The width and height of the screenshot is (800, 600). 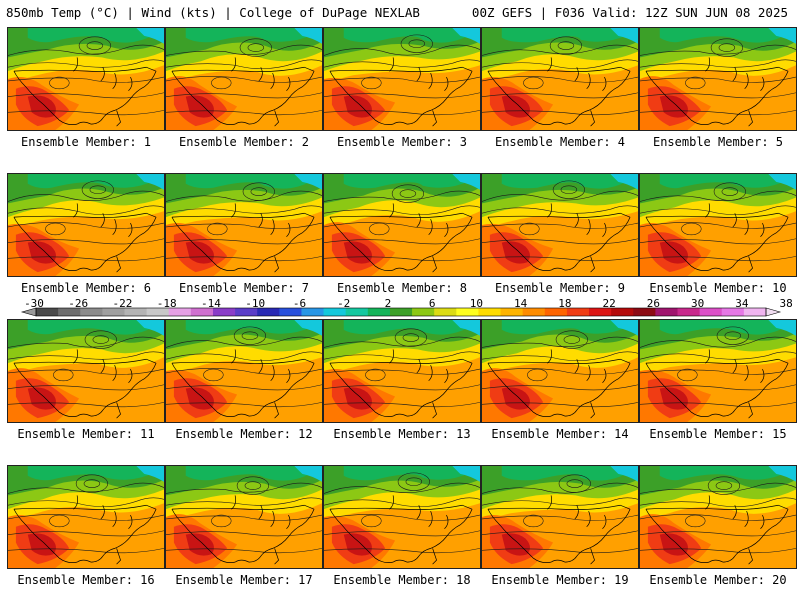 I want to click on ensemble-member-label: Ensemble Member: 7, so click(x=244, y=288).